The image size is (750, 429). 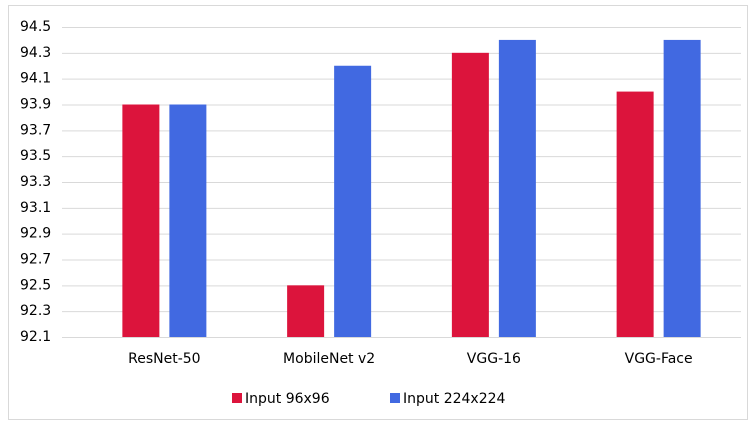 What do you see at coordinates (494, 359) in the screenshot?
I see `x-tick-label: VGG-16` at bounding box center [494, 359].